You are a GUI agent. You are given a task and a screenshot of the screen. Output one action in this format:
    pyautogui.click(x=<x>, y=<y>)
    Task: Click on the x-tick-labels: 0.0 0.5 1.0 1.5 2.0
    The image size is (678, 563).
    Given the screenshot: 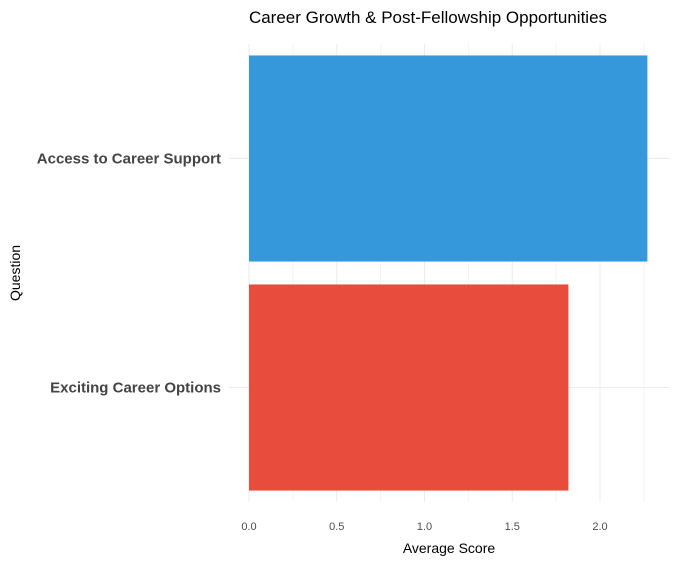 What is the action you would take?
    pyautogui.click(x=424, y=527)
    